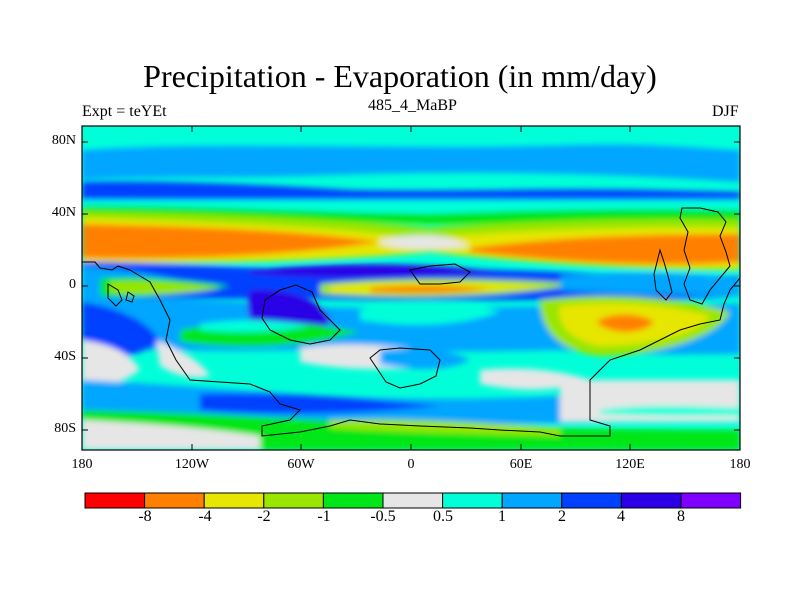 The image size is (800, 600). Describe the element at coordinates (124, 111) in the screenshot. I see `experiment-label: Expt = teYEt` at that location.